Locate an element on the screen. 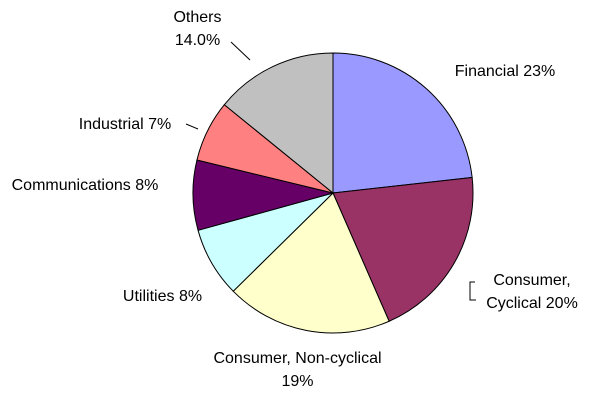 This screenshot has height=403, width=605. slice-label: Consumer, Cyclical 20% is located at coordinates (532, 292).